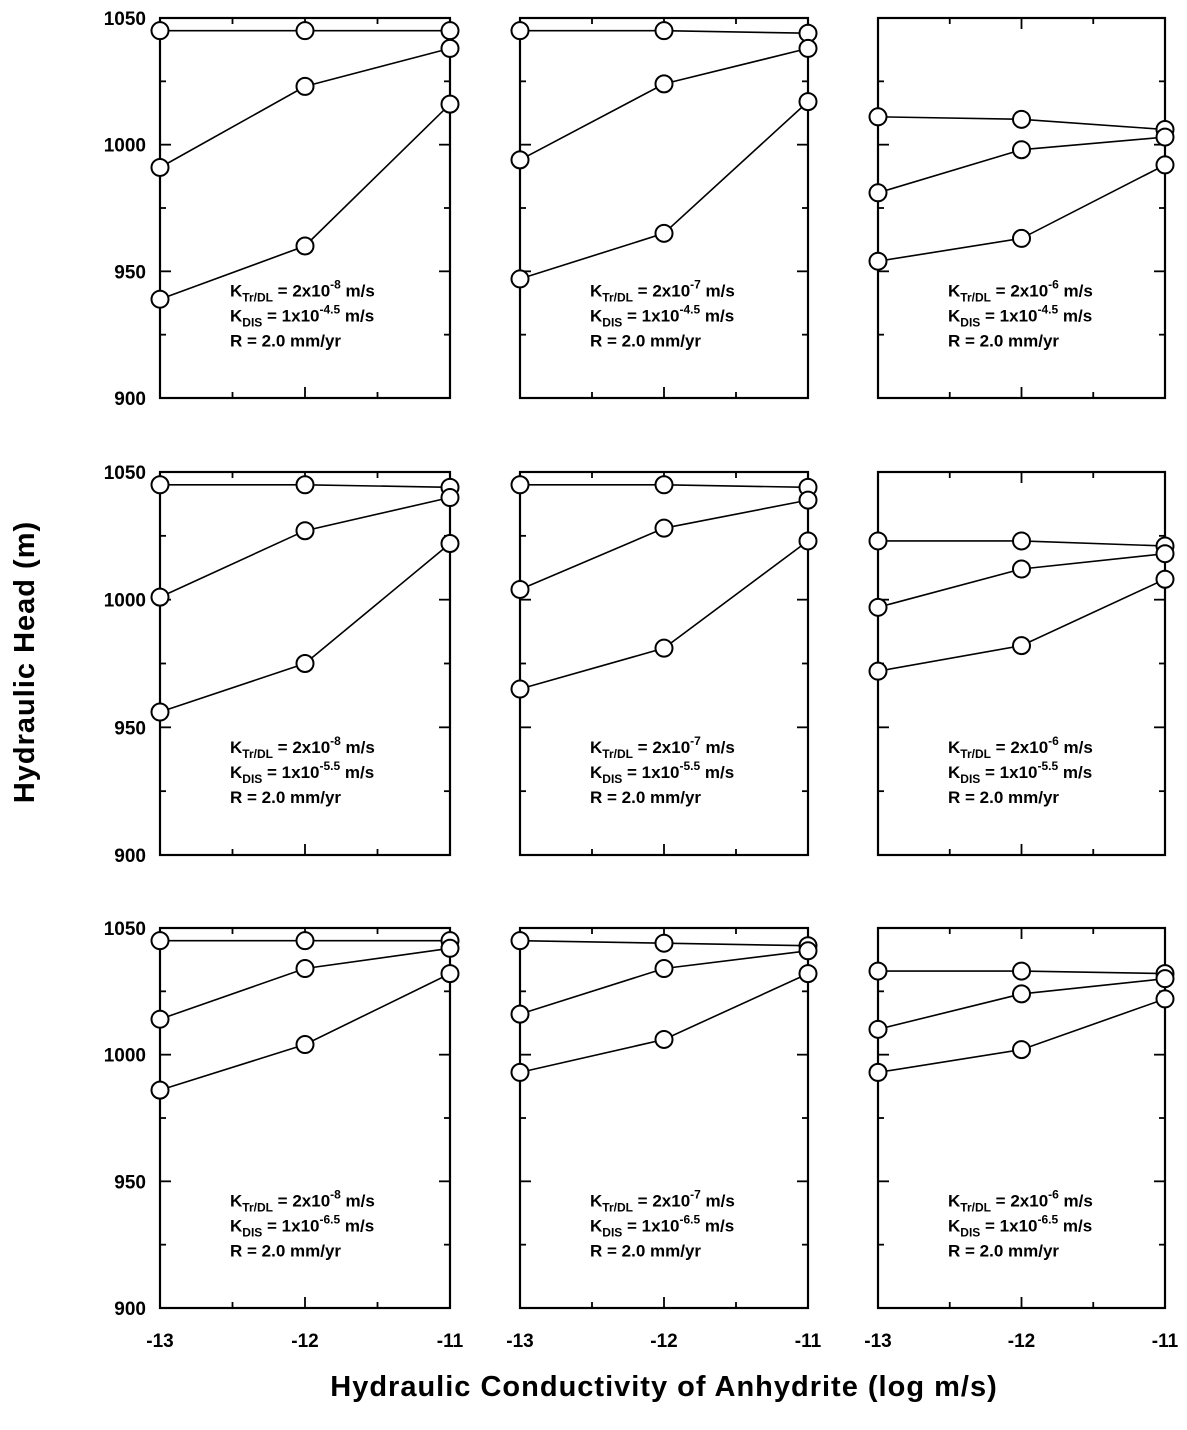 This screenshot has height=1430, width=1187. Describe the element at coordinates (519, 1341) in the screenshot. I see `x-tick-label: -13` at that location.